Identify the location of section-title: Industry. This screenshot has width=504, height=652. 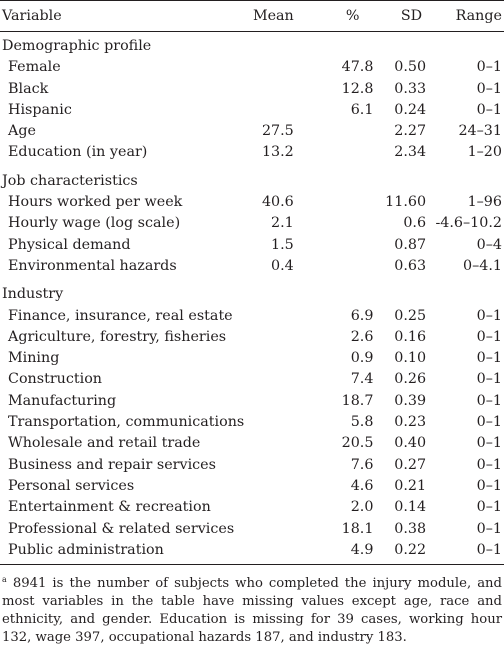
(33, 294).